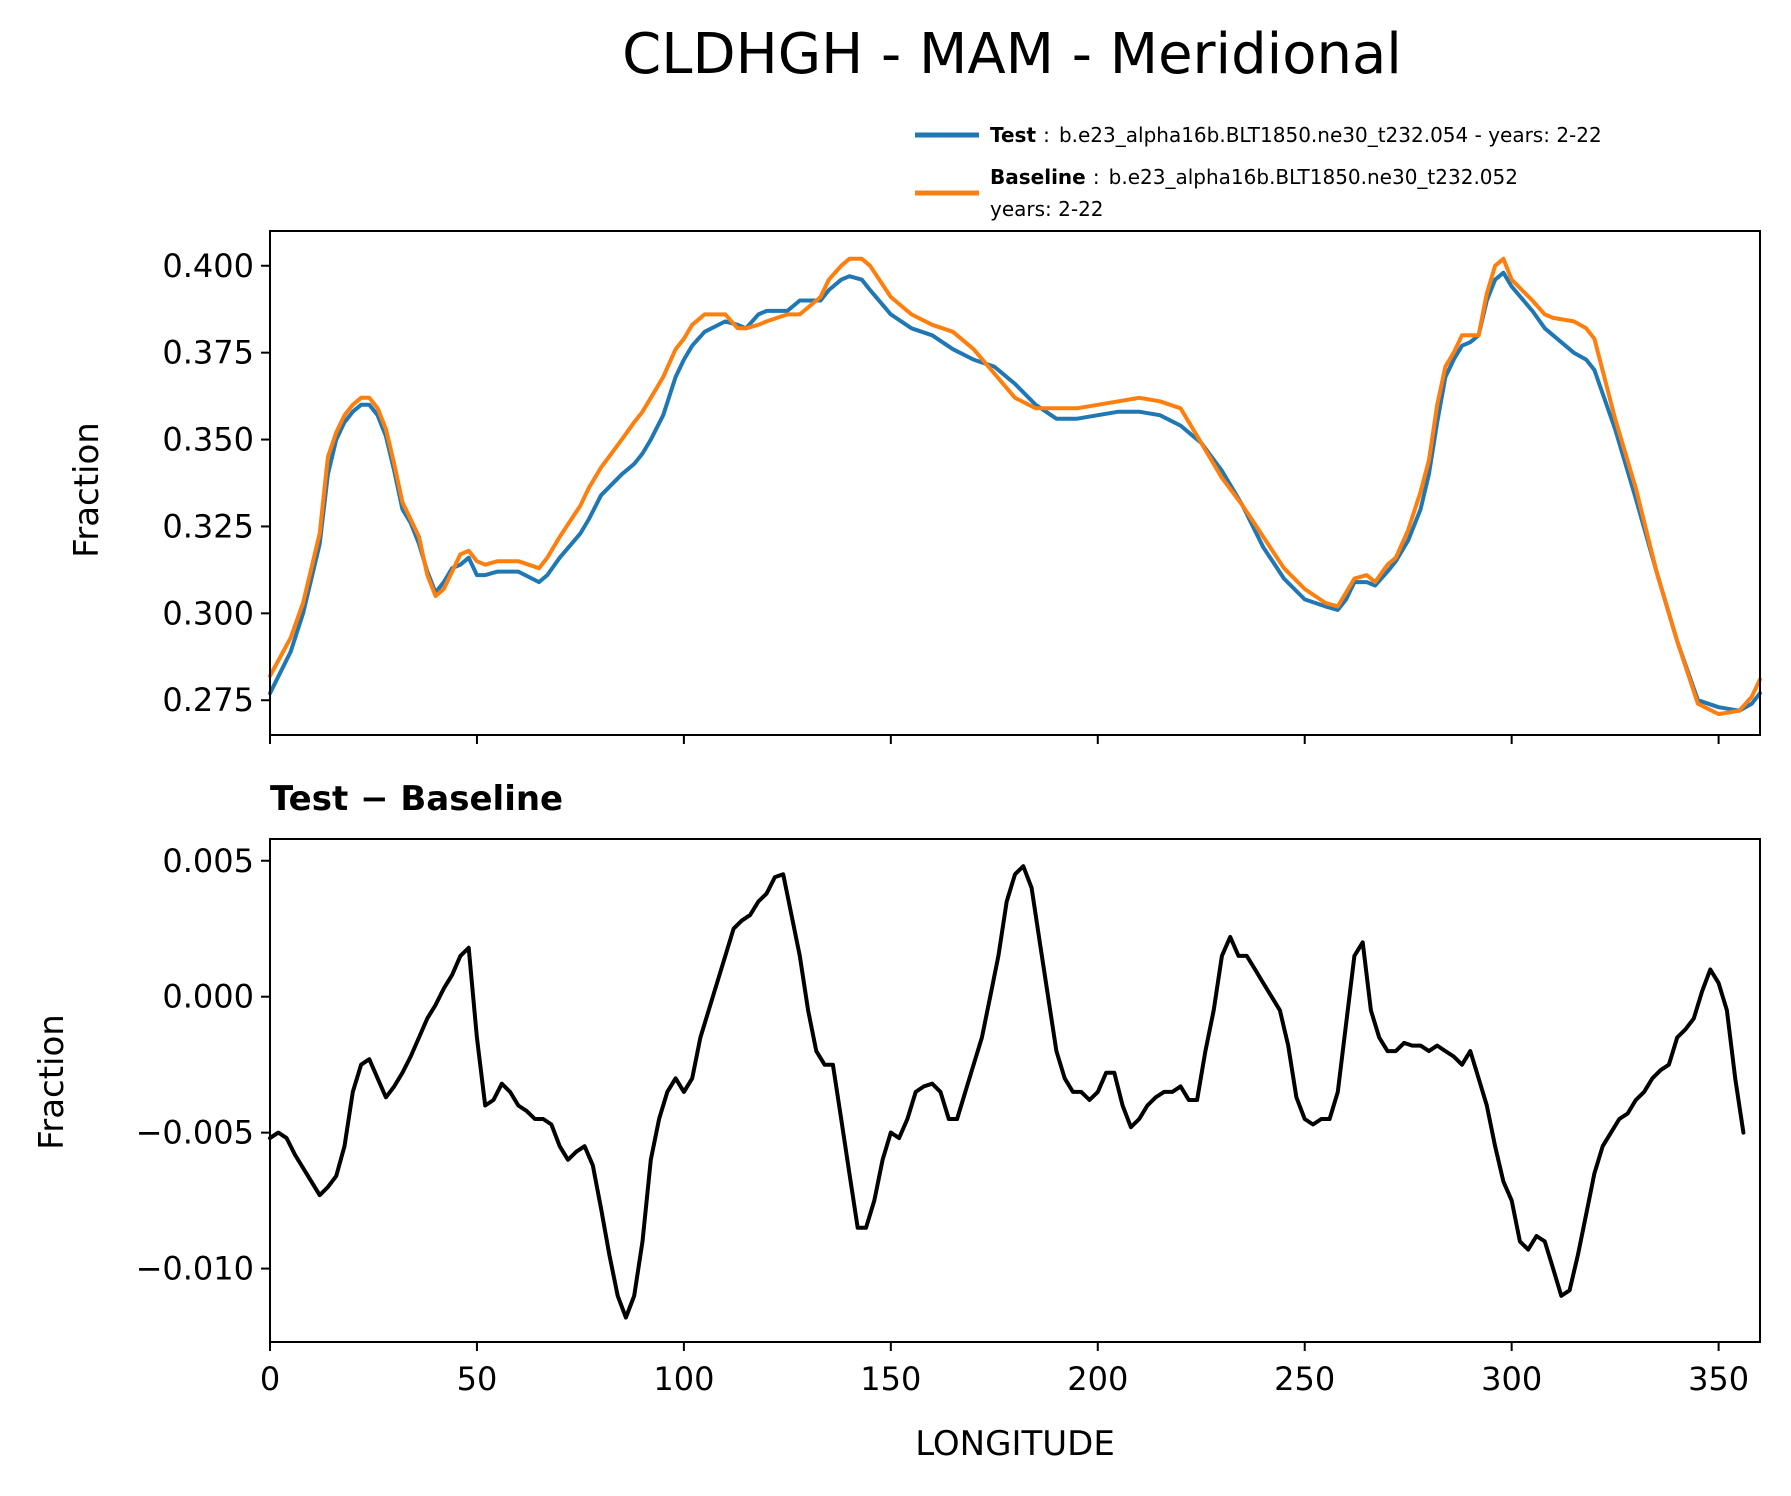  I want to click on top-y-tick-label: 0.325, so click(208, 526).